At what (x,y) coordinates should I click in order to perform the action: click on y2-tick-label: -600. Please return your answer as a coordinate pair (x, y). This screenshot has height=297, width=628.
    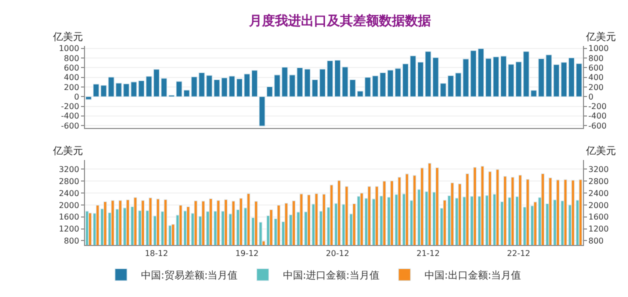
    Looking at the image, I should click on (597, 125).